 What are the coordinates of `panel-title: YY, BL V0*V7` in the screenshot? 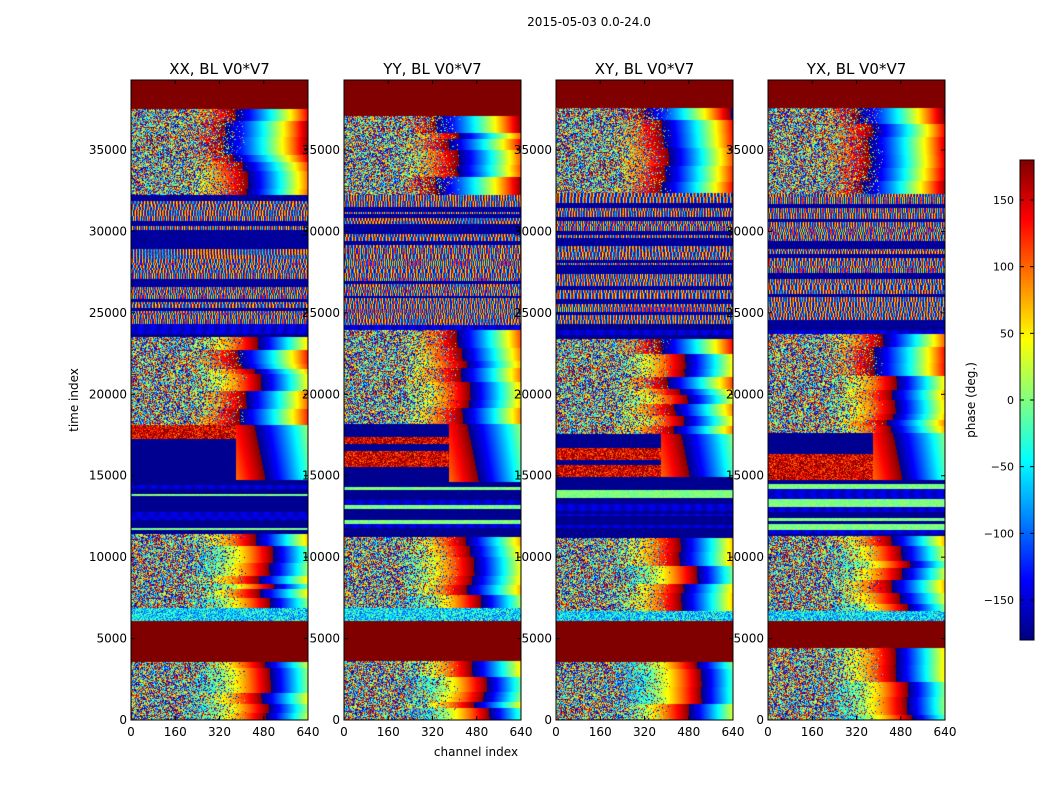 It's located at (431, 69).